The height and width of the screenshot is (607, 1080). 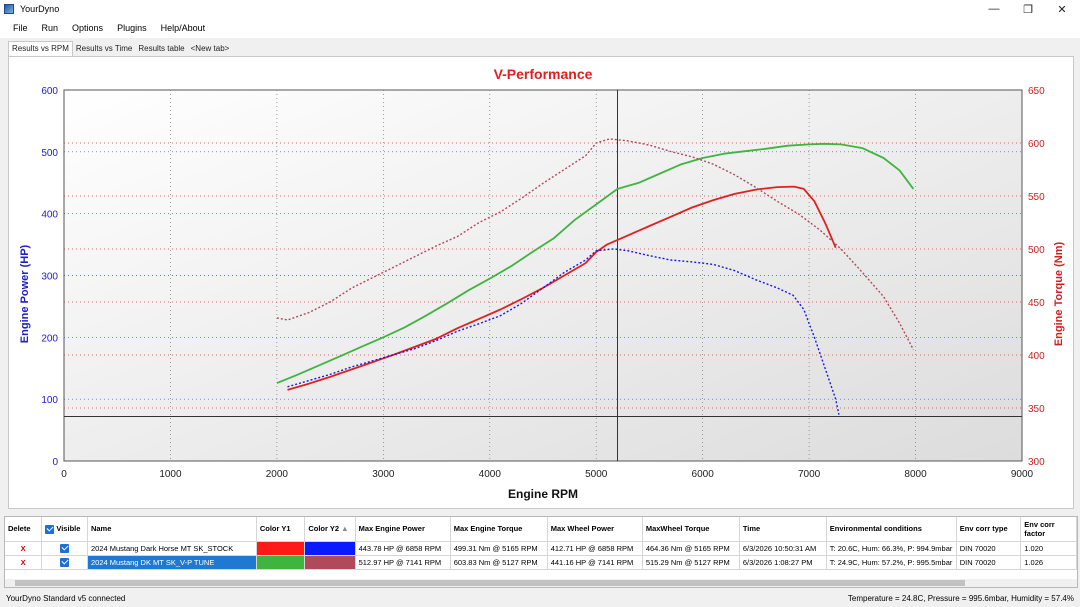 What do you see at coordinates (1036, 303) in the screenshot?
I see `y2-tick-label: 450` at bounding box center [1036, 303].